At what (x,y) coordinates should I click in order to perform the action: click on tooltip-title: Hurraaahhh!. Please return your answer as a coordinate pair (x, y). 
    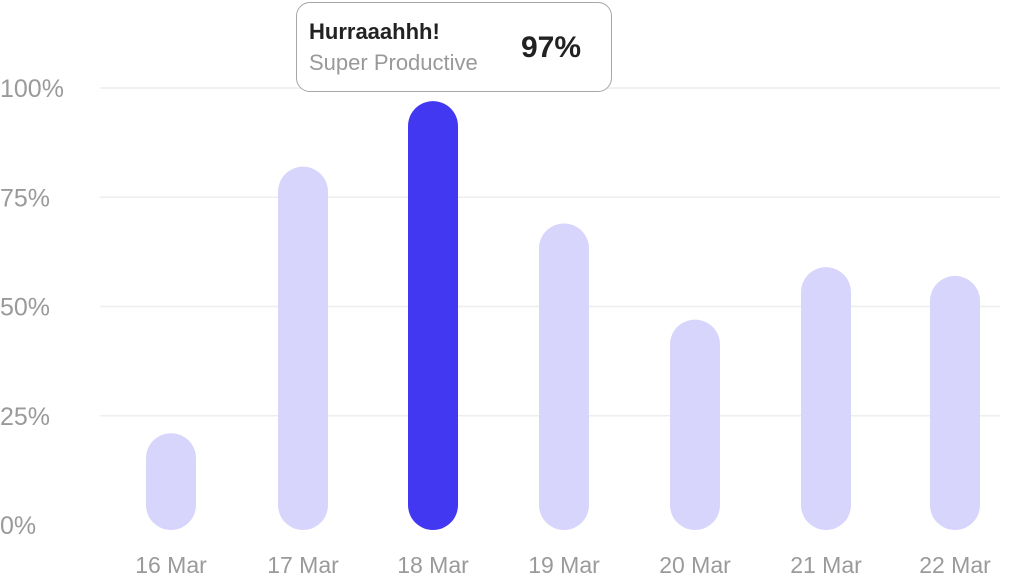
    Looking at the image, I should click on (374, 31).